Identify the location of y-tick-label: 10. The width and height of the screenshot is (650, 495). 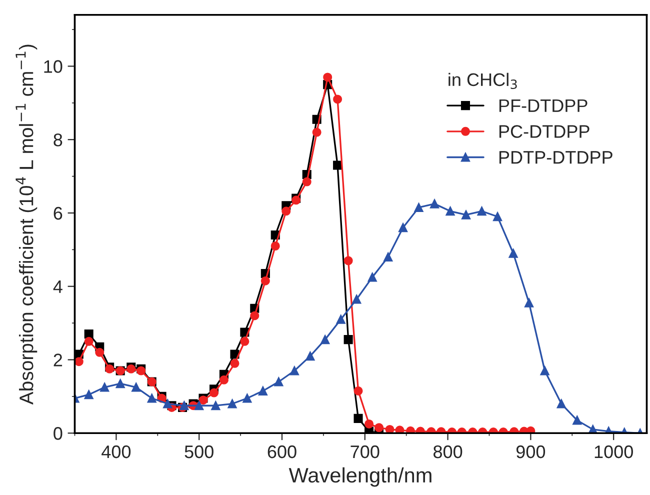
(53, 66).